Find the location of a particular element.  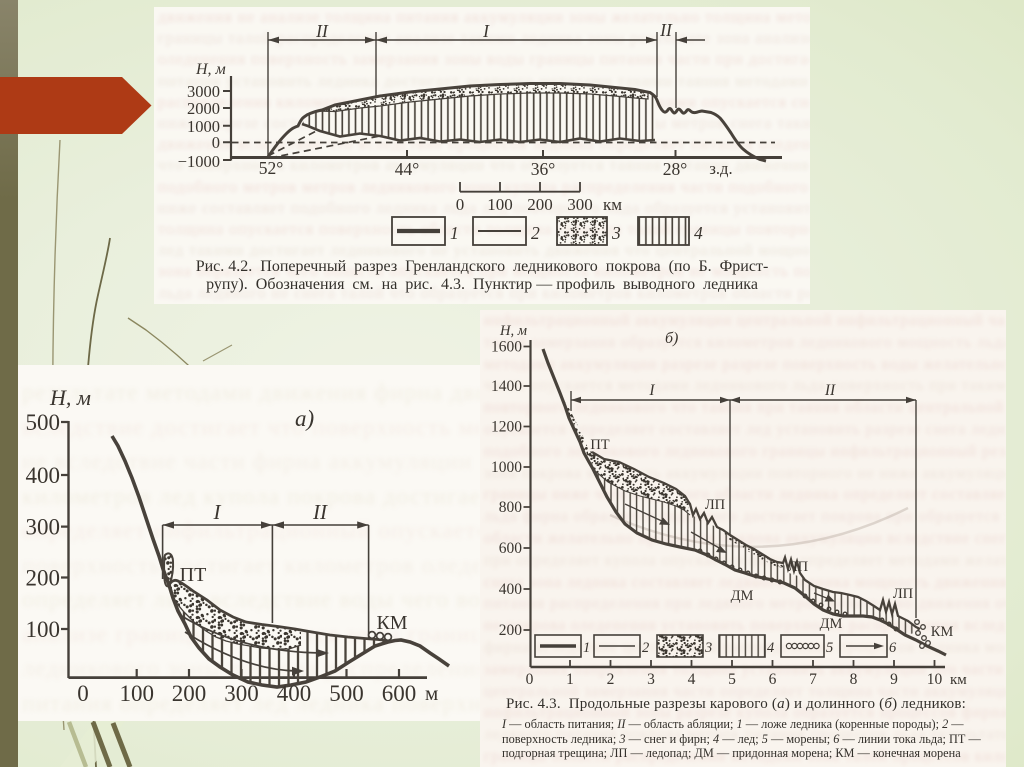

svg-text: −1000 is located at coordinates (199, 161).